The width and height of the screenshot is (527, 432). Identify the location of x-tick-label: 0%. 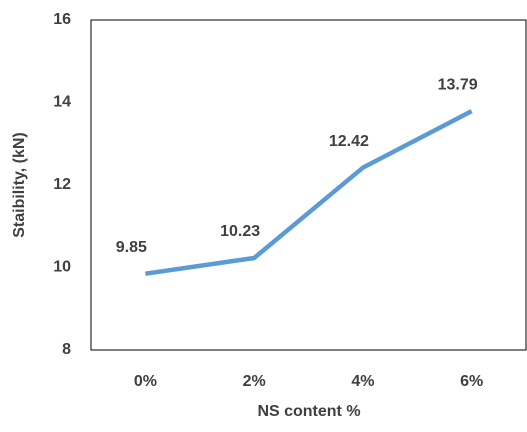
(145, 381).